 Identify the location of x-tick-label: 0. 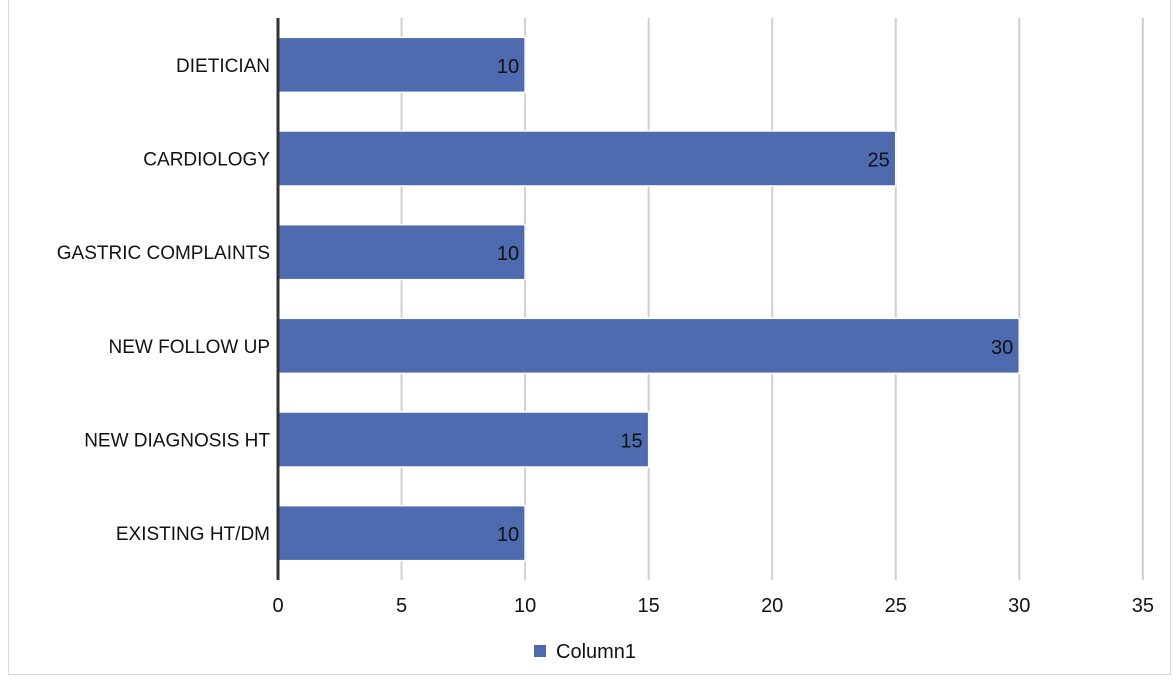
(277, 606).